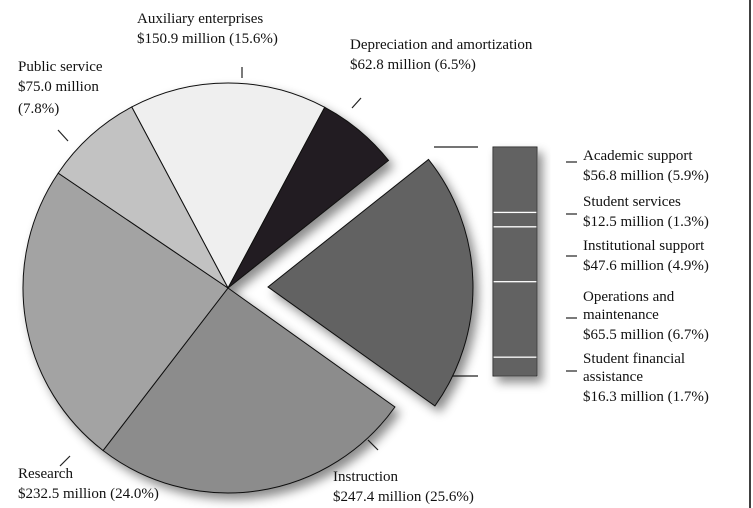 This screenshot has height=508, width=753. Describe the element at coordinates (632, 202) in the screenshot. I see `label-name: Student services` at that location.